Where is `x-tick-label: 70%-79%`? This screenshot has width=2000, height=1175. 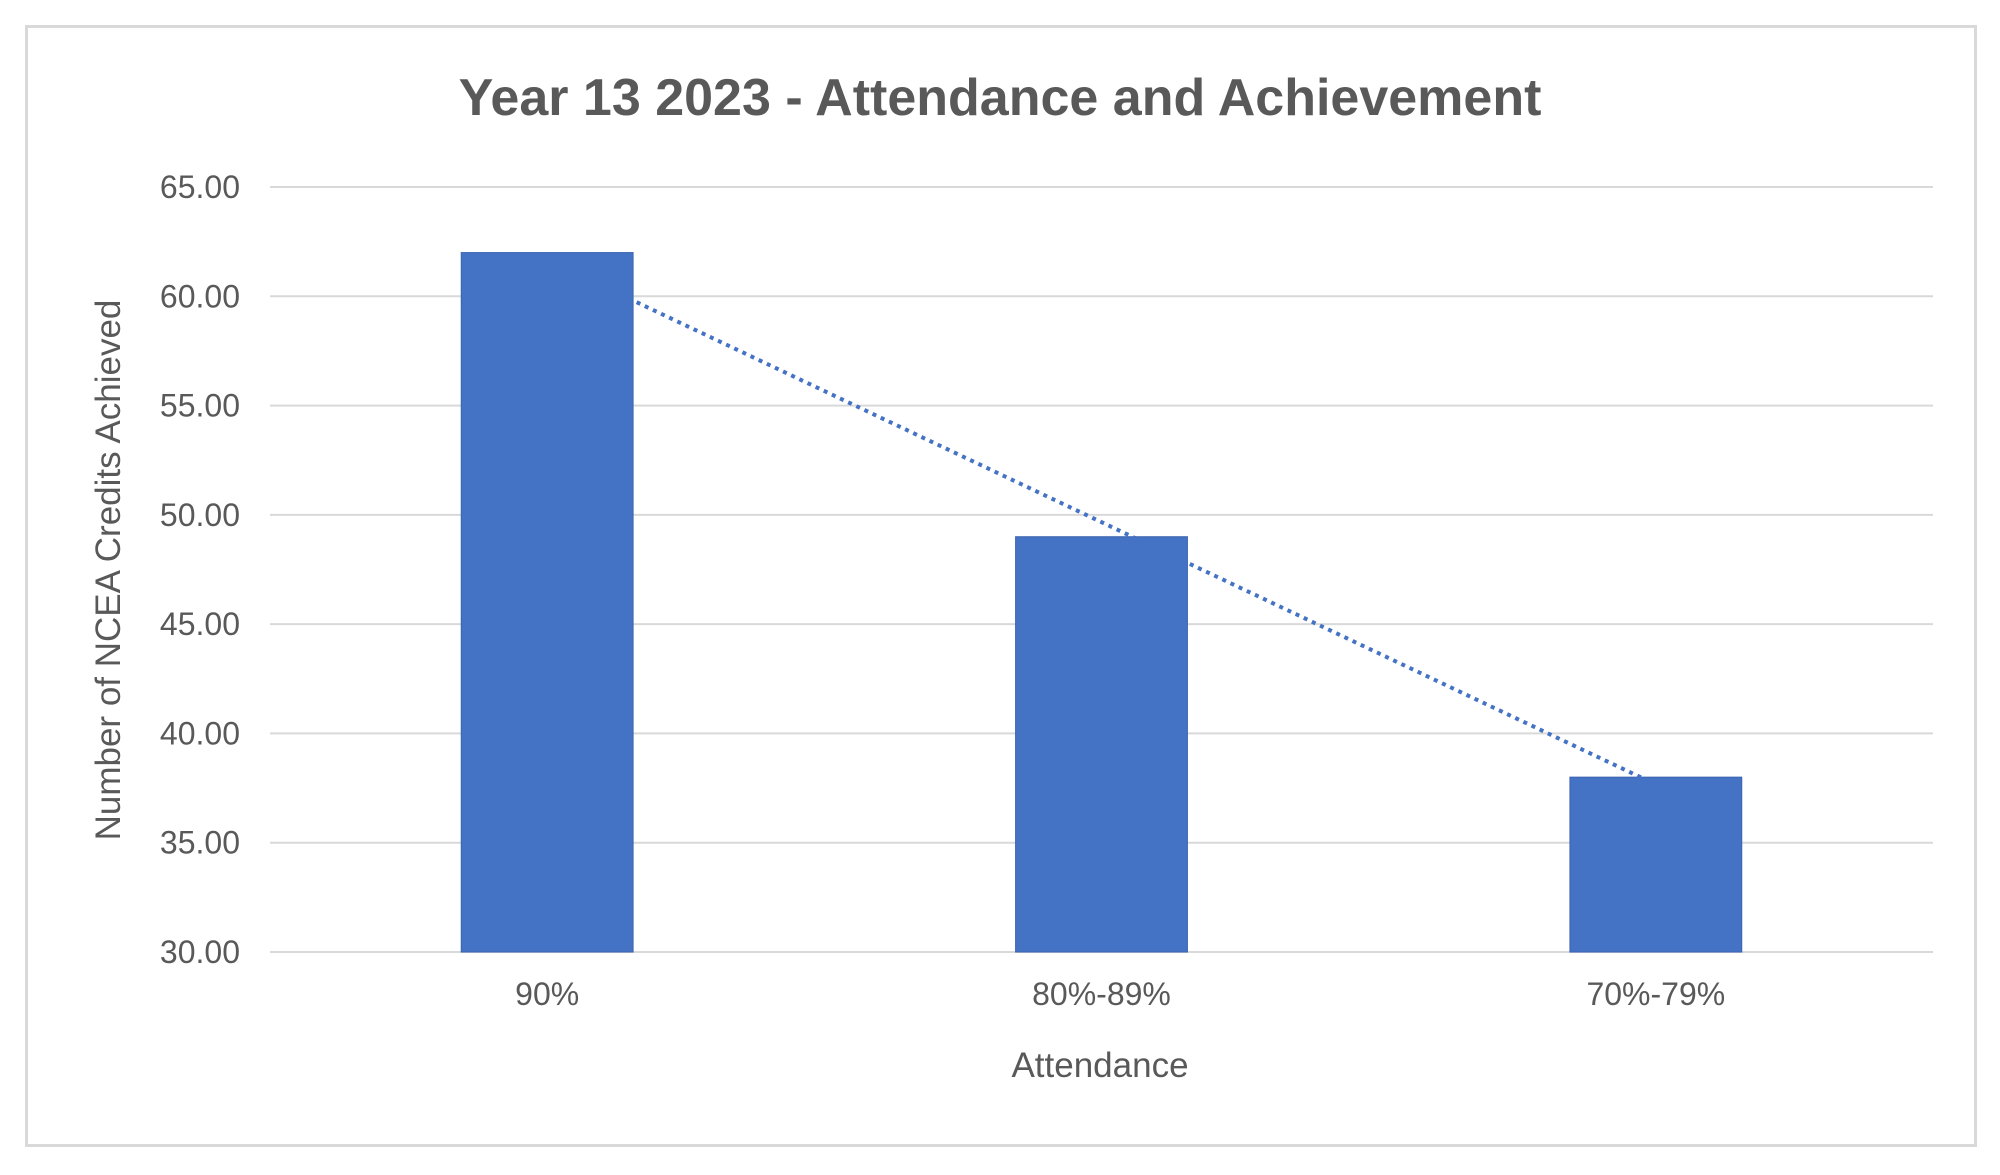
x-tick-label: 70%-79% is located at coordinates (1655, 994).